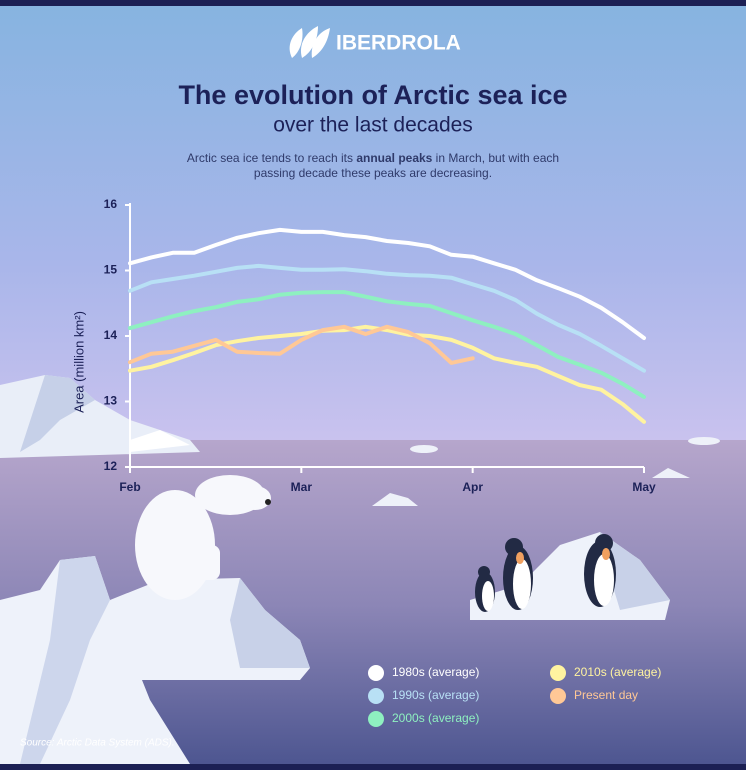  Describe the element at coordinates (271, 158) in the screenshot. I see `description-text: Arctic sea ice tends to reach its` at that location.